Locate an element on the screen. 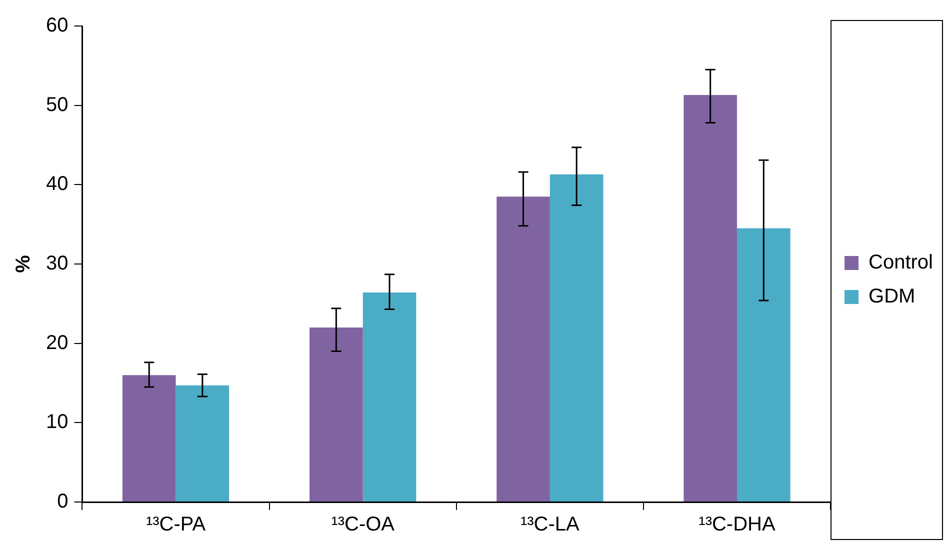  x-tick-label: ¹³C-OA is located at coordinates (363, 525).